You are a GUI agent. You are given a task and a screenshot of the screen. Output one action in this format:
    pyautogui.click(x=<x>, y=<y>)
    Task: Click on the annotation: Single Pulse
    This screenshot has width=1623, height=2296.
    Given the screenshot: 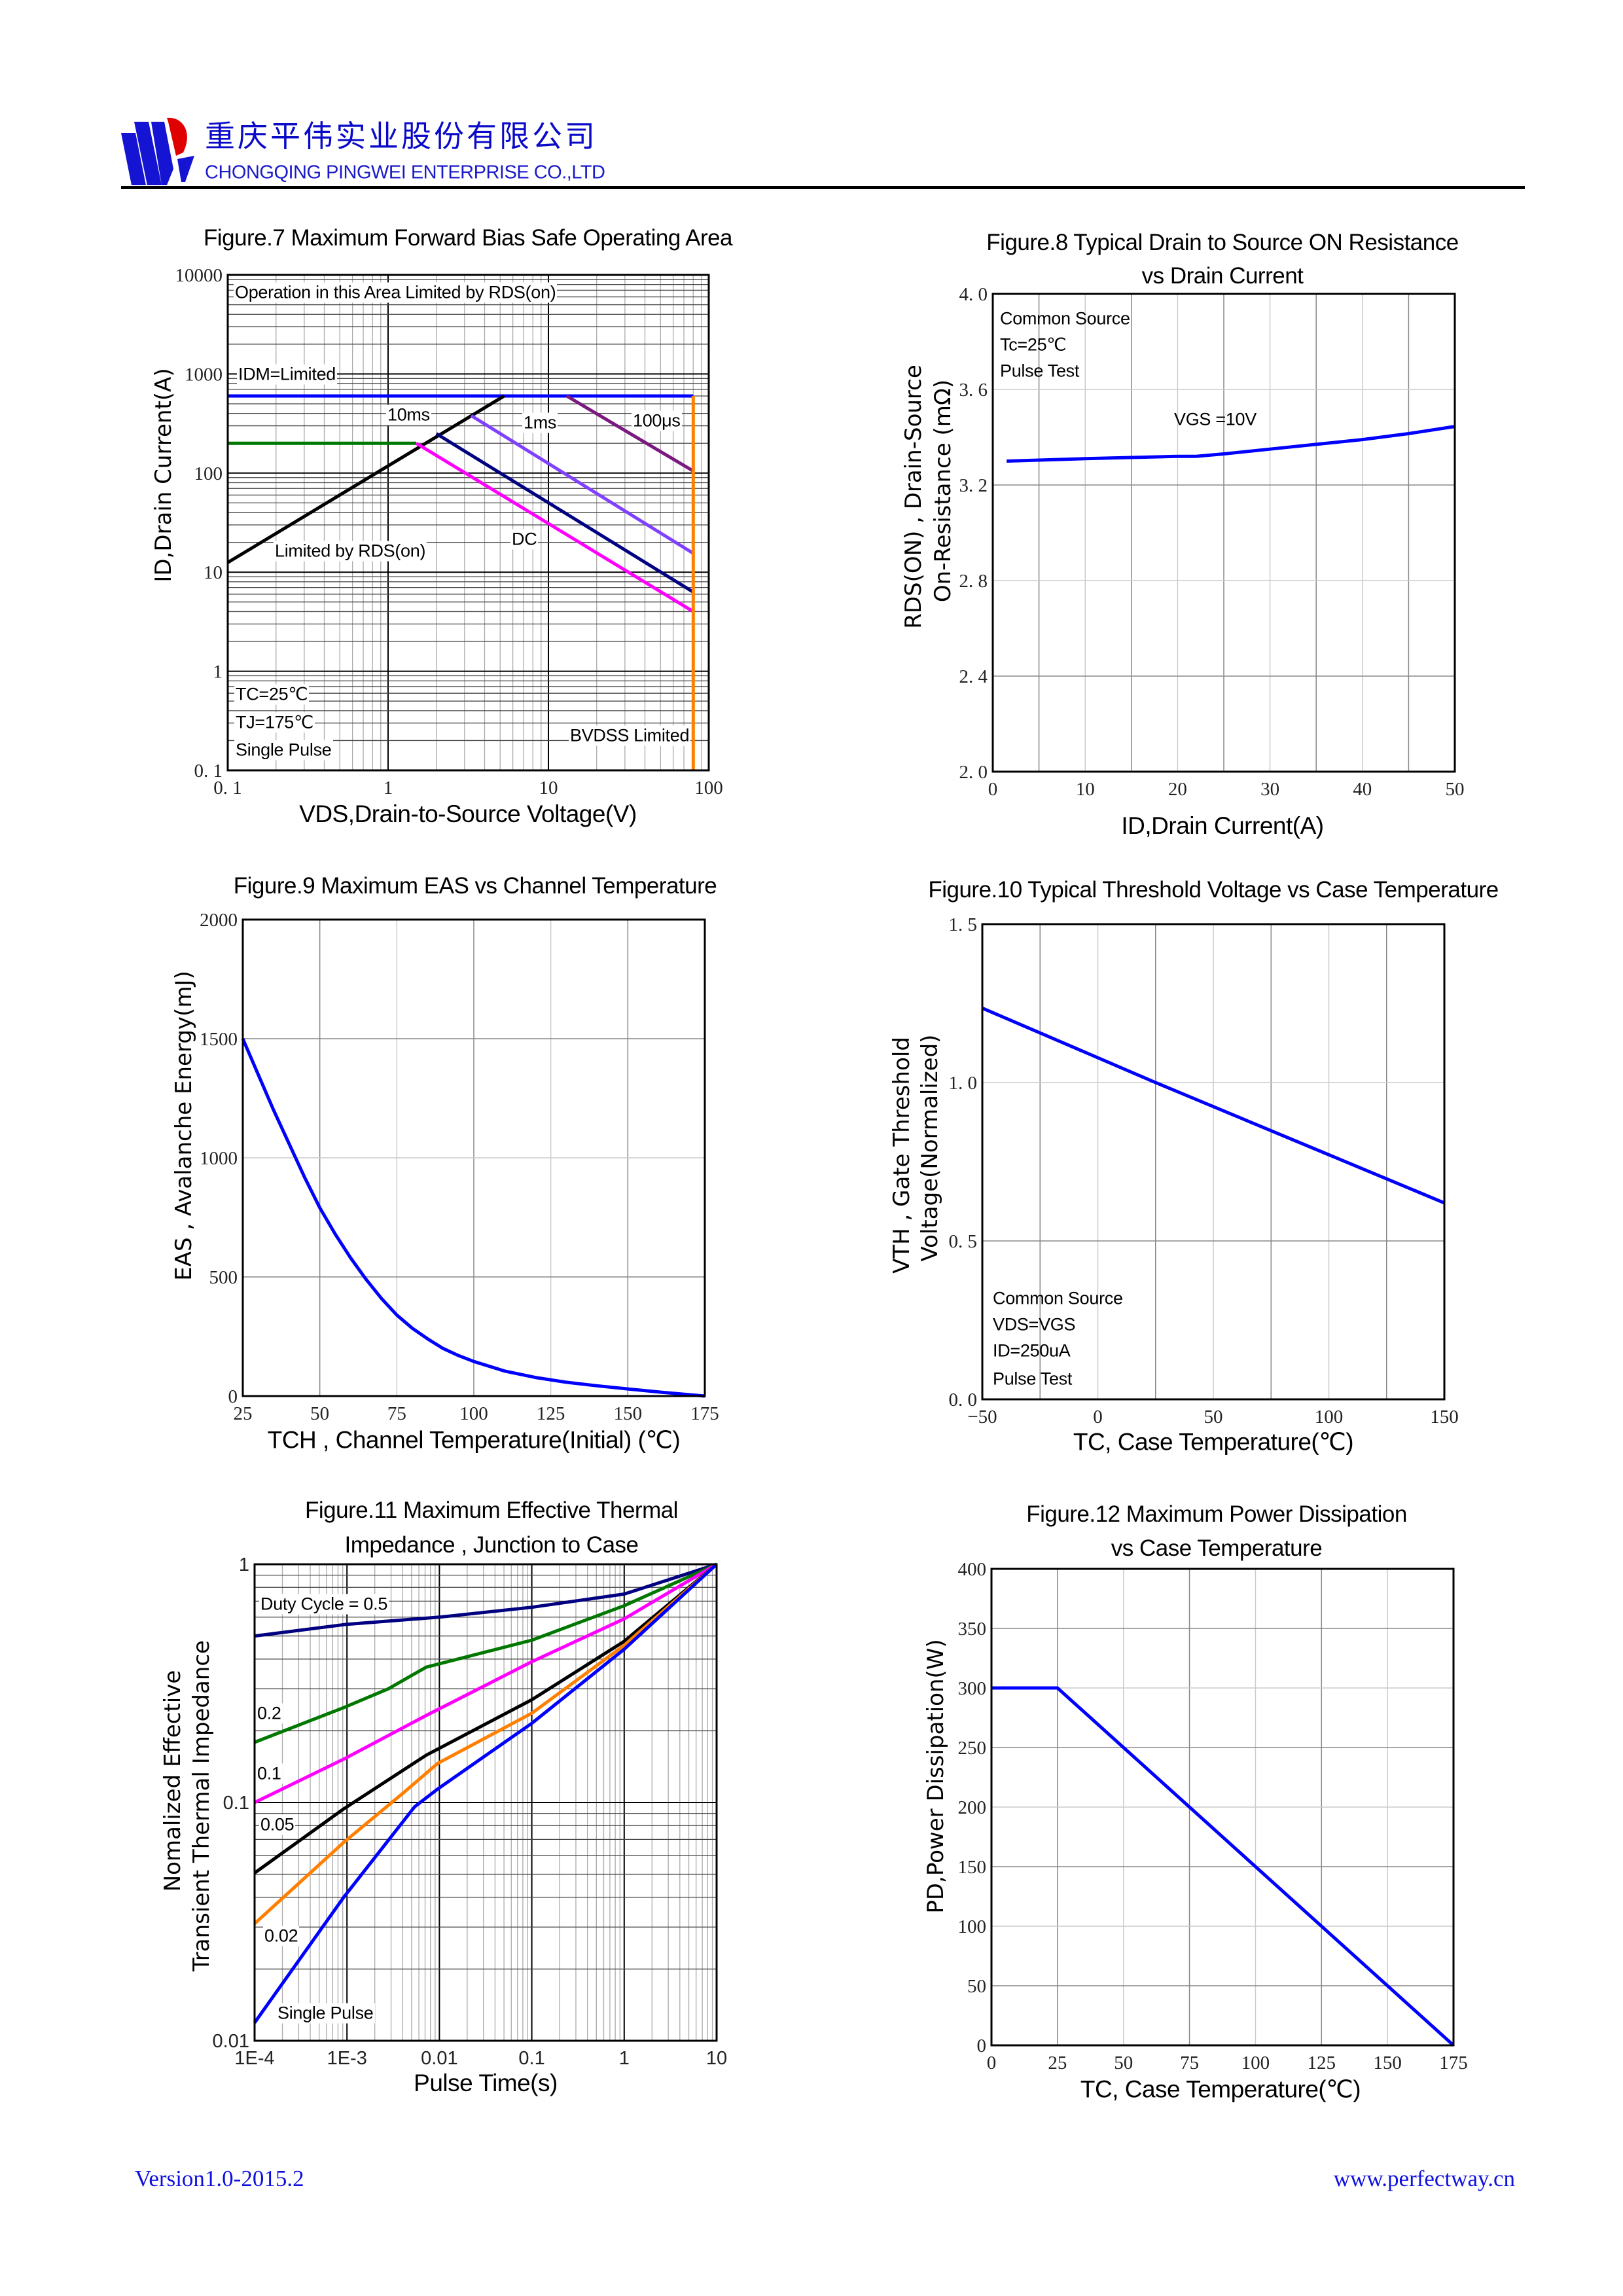 What is the action you would take?
    pyautogui.click(x=283, y=750)
    